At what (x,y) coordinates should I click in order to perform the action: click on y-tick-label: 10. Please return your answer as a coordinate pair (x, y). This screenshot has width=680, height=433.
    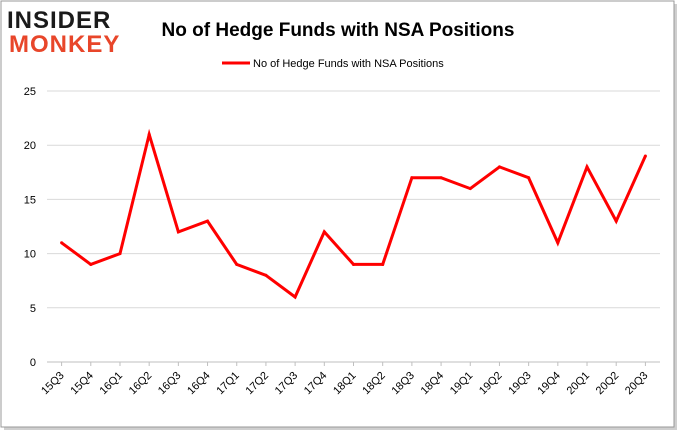
    Looking at the image, I should click on (30, 255).